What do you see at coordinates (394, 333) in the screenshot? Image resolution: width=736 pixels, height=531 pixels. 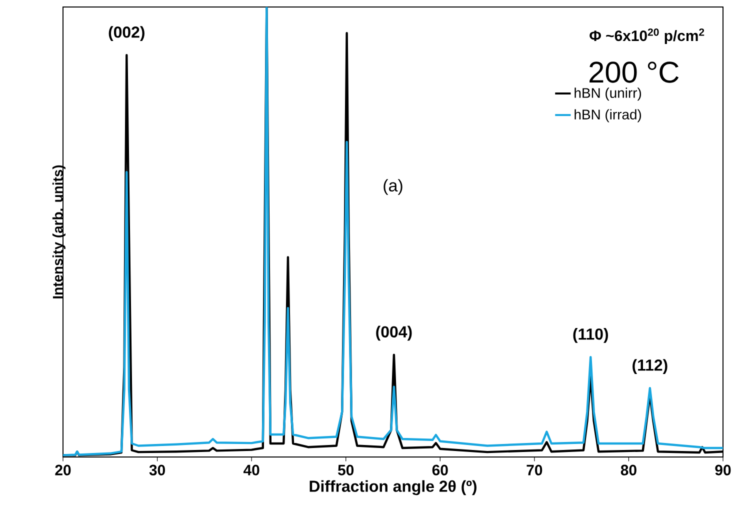 I see `annotation: (004)` at bounding box center [394, 333].